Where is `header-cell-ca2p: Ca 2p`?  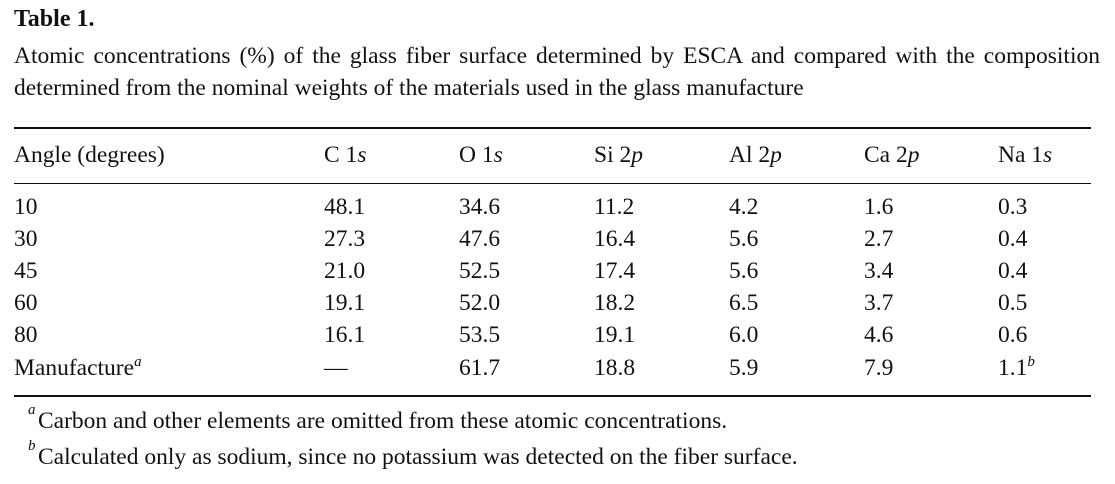 header-cell-ca2p: Ca 2p is located at coordinates (892, 155).